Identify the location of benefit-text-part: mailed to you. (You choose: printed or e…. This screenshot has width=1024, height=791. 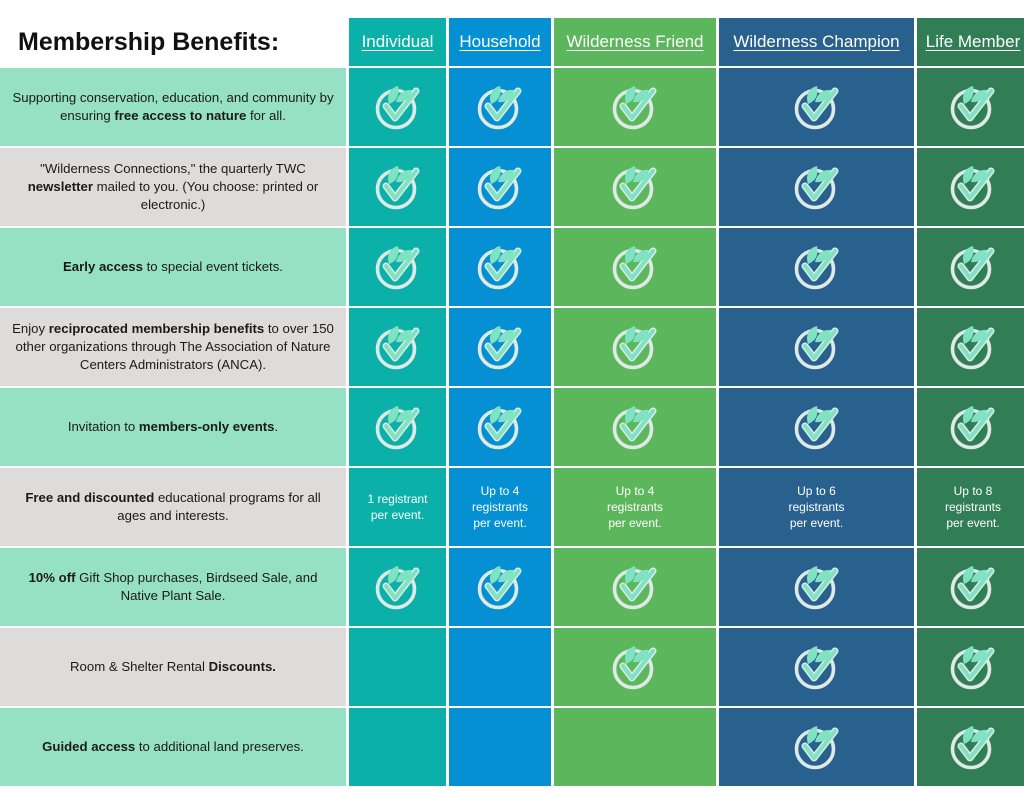
(205, 195).